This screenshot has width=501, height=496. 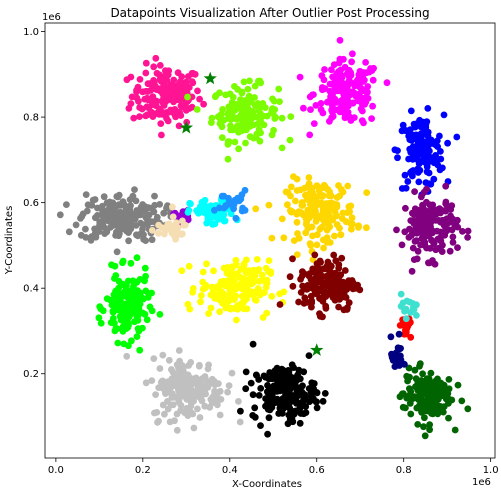 I want to click on y-tick-label: 0.2, so click(x=31, y=374).